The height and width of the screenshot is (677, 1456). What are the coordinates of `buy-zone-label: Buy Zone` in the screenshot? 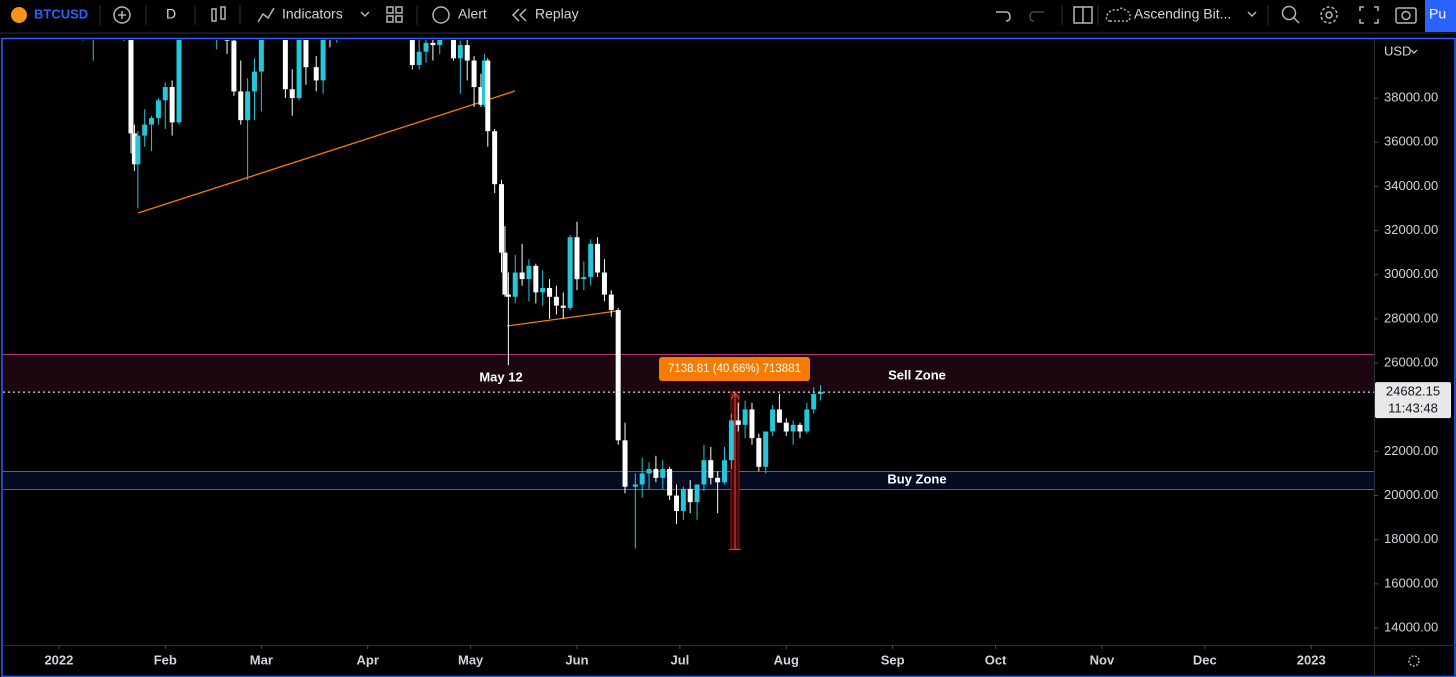 It's located at (916, 478).